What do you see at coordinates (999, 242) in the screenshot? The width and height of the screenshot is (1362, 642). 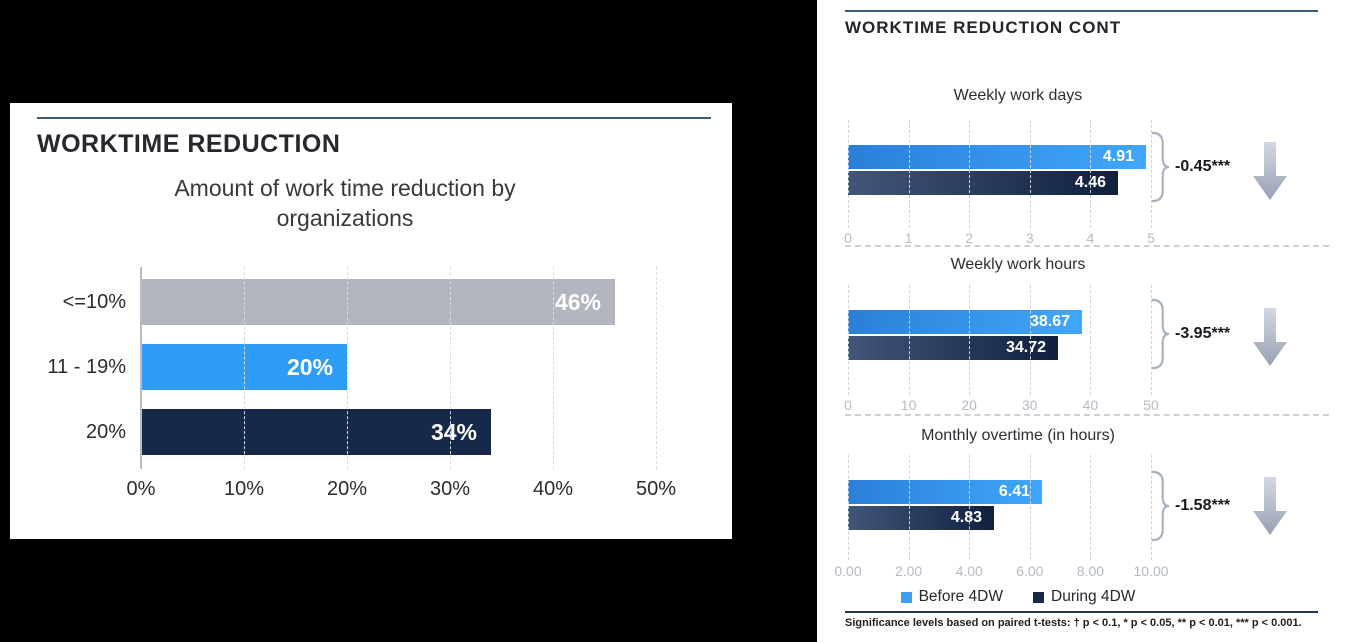 I see `x-axis-ticks: 0 1 2 3 4 5` at bounding box center [999, 242].